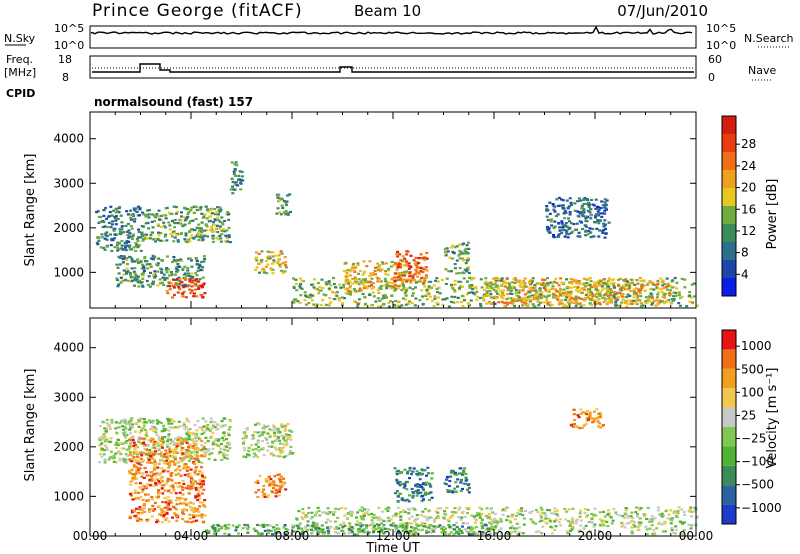  I want to click on x-tick-label: 08:00, so click(292, 536).